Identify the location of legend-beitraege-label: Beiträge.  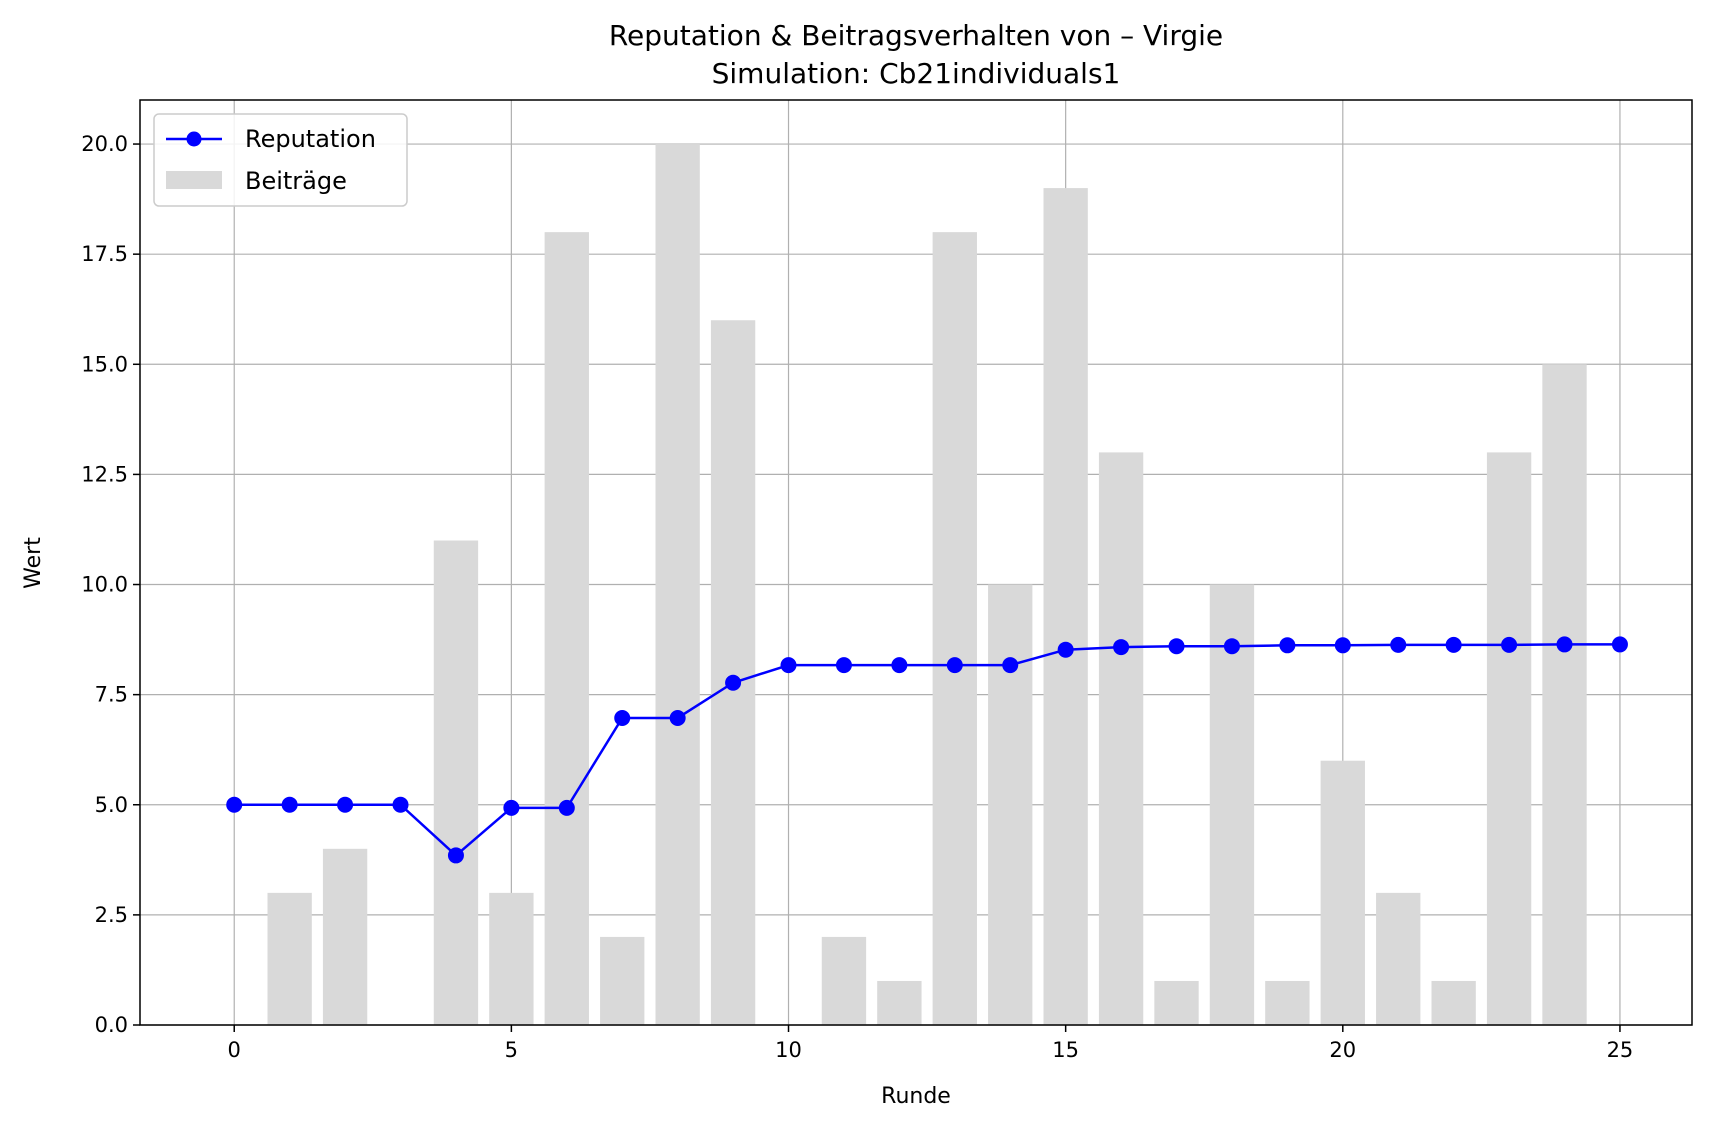
(296, 181).